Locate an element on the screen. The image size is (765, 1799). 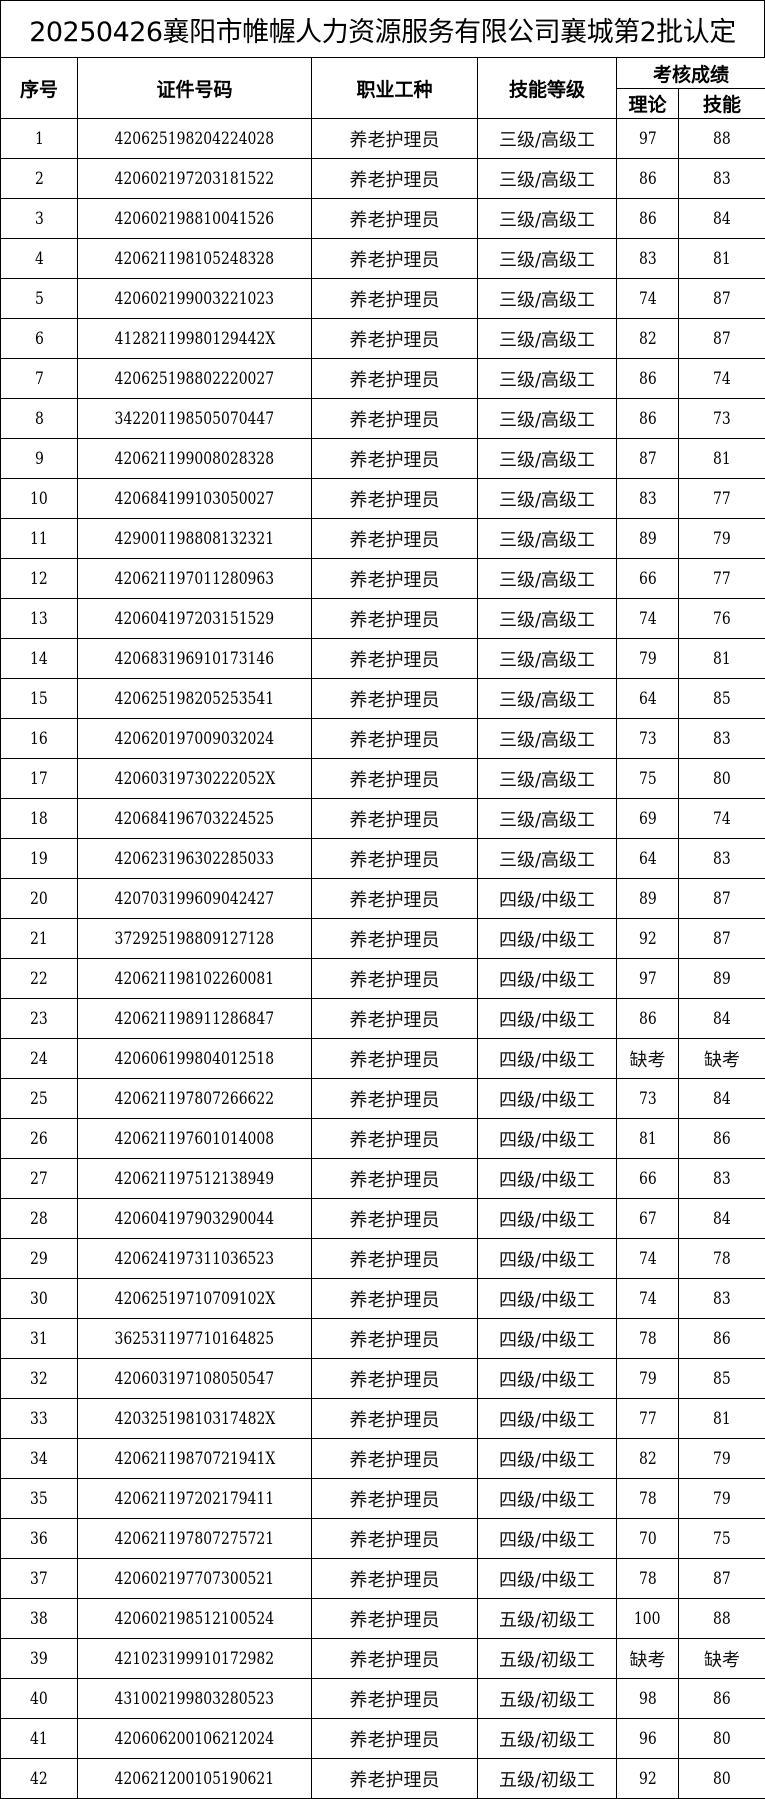
cell-theory-score: 79 is located at coordinates (647, 1378).